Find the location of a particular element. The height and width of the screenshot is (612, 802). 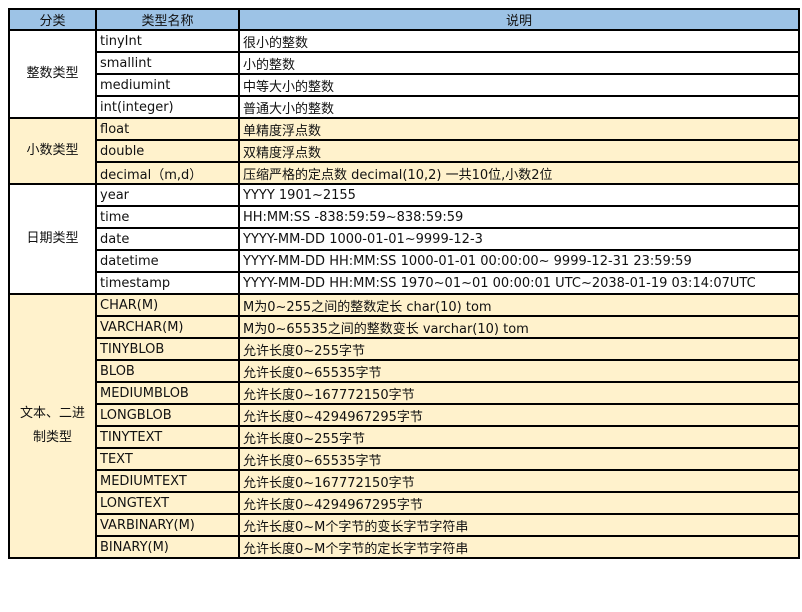

table-row: LONGBLOB 允许长度0~4294967295字节 is located at coordinates (404, 415).